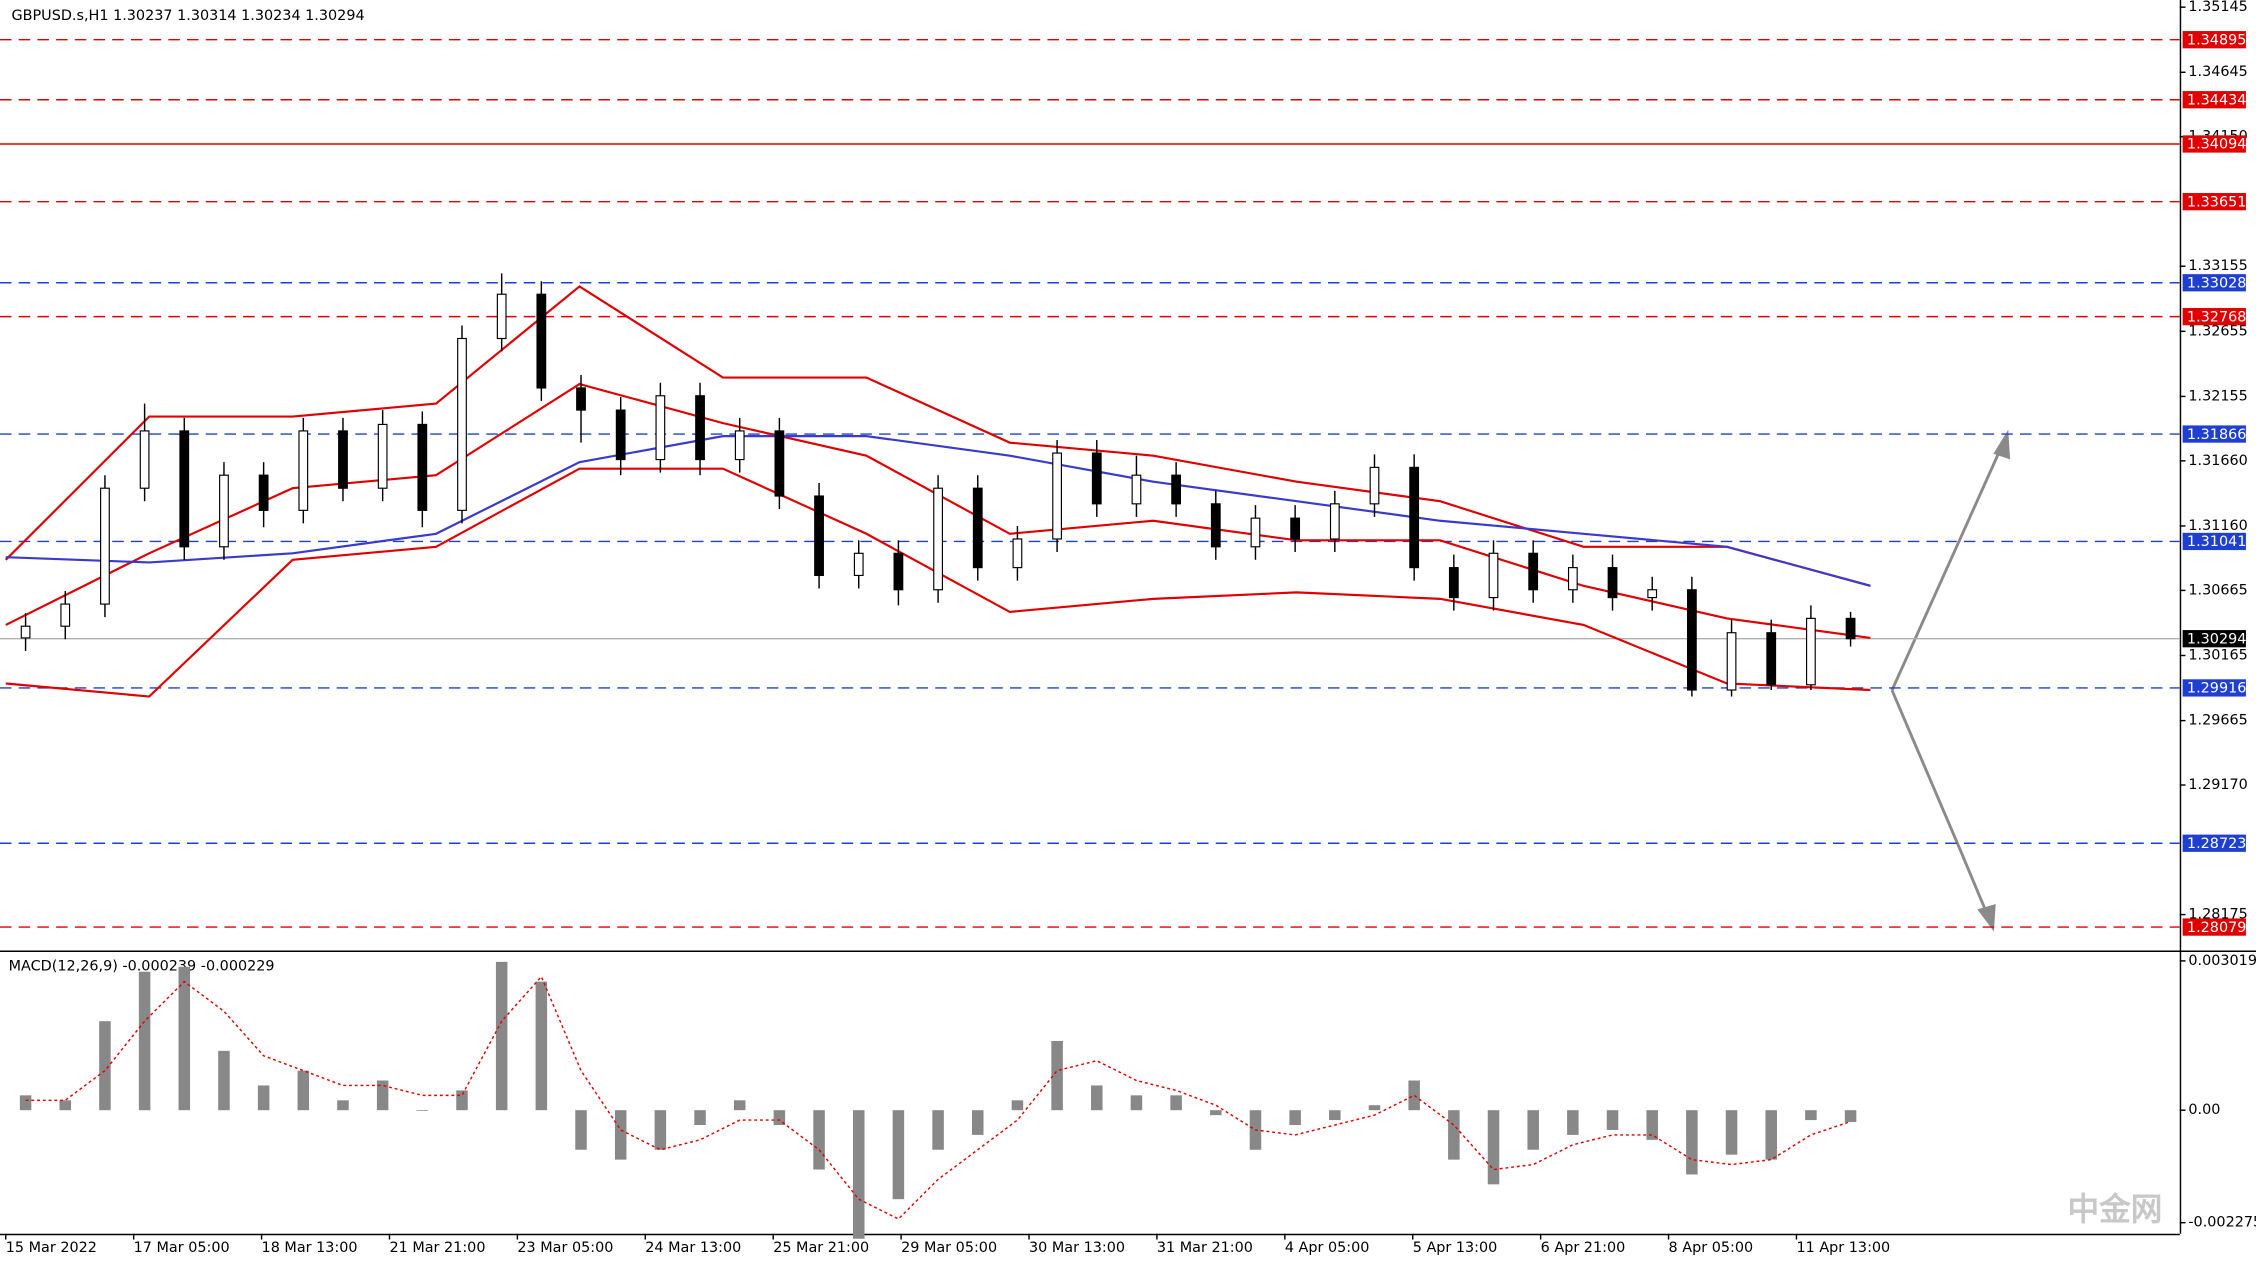 This screenshot has width=2256, height=1264. I want to click on x-tick-label: 11 Apr 13:00, so click(1843, 1248).